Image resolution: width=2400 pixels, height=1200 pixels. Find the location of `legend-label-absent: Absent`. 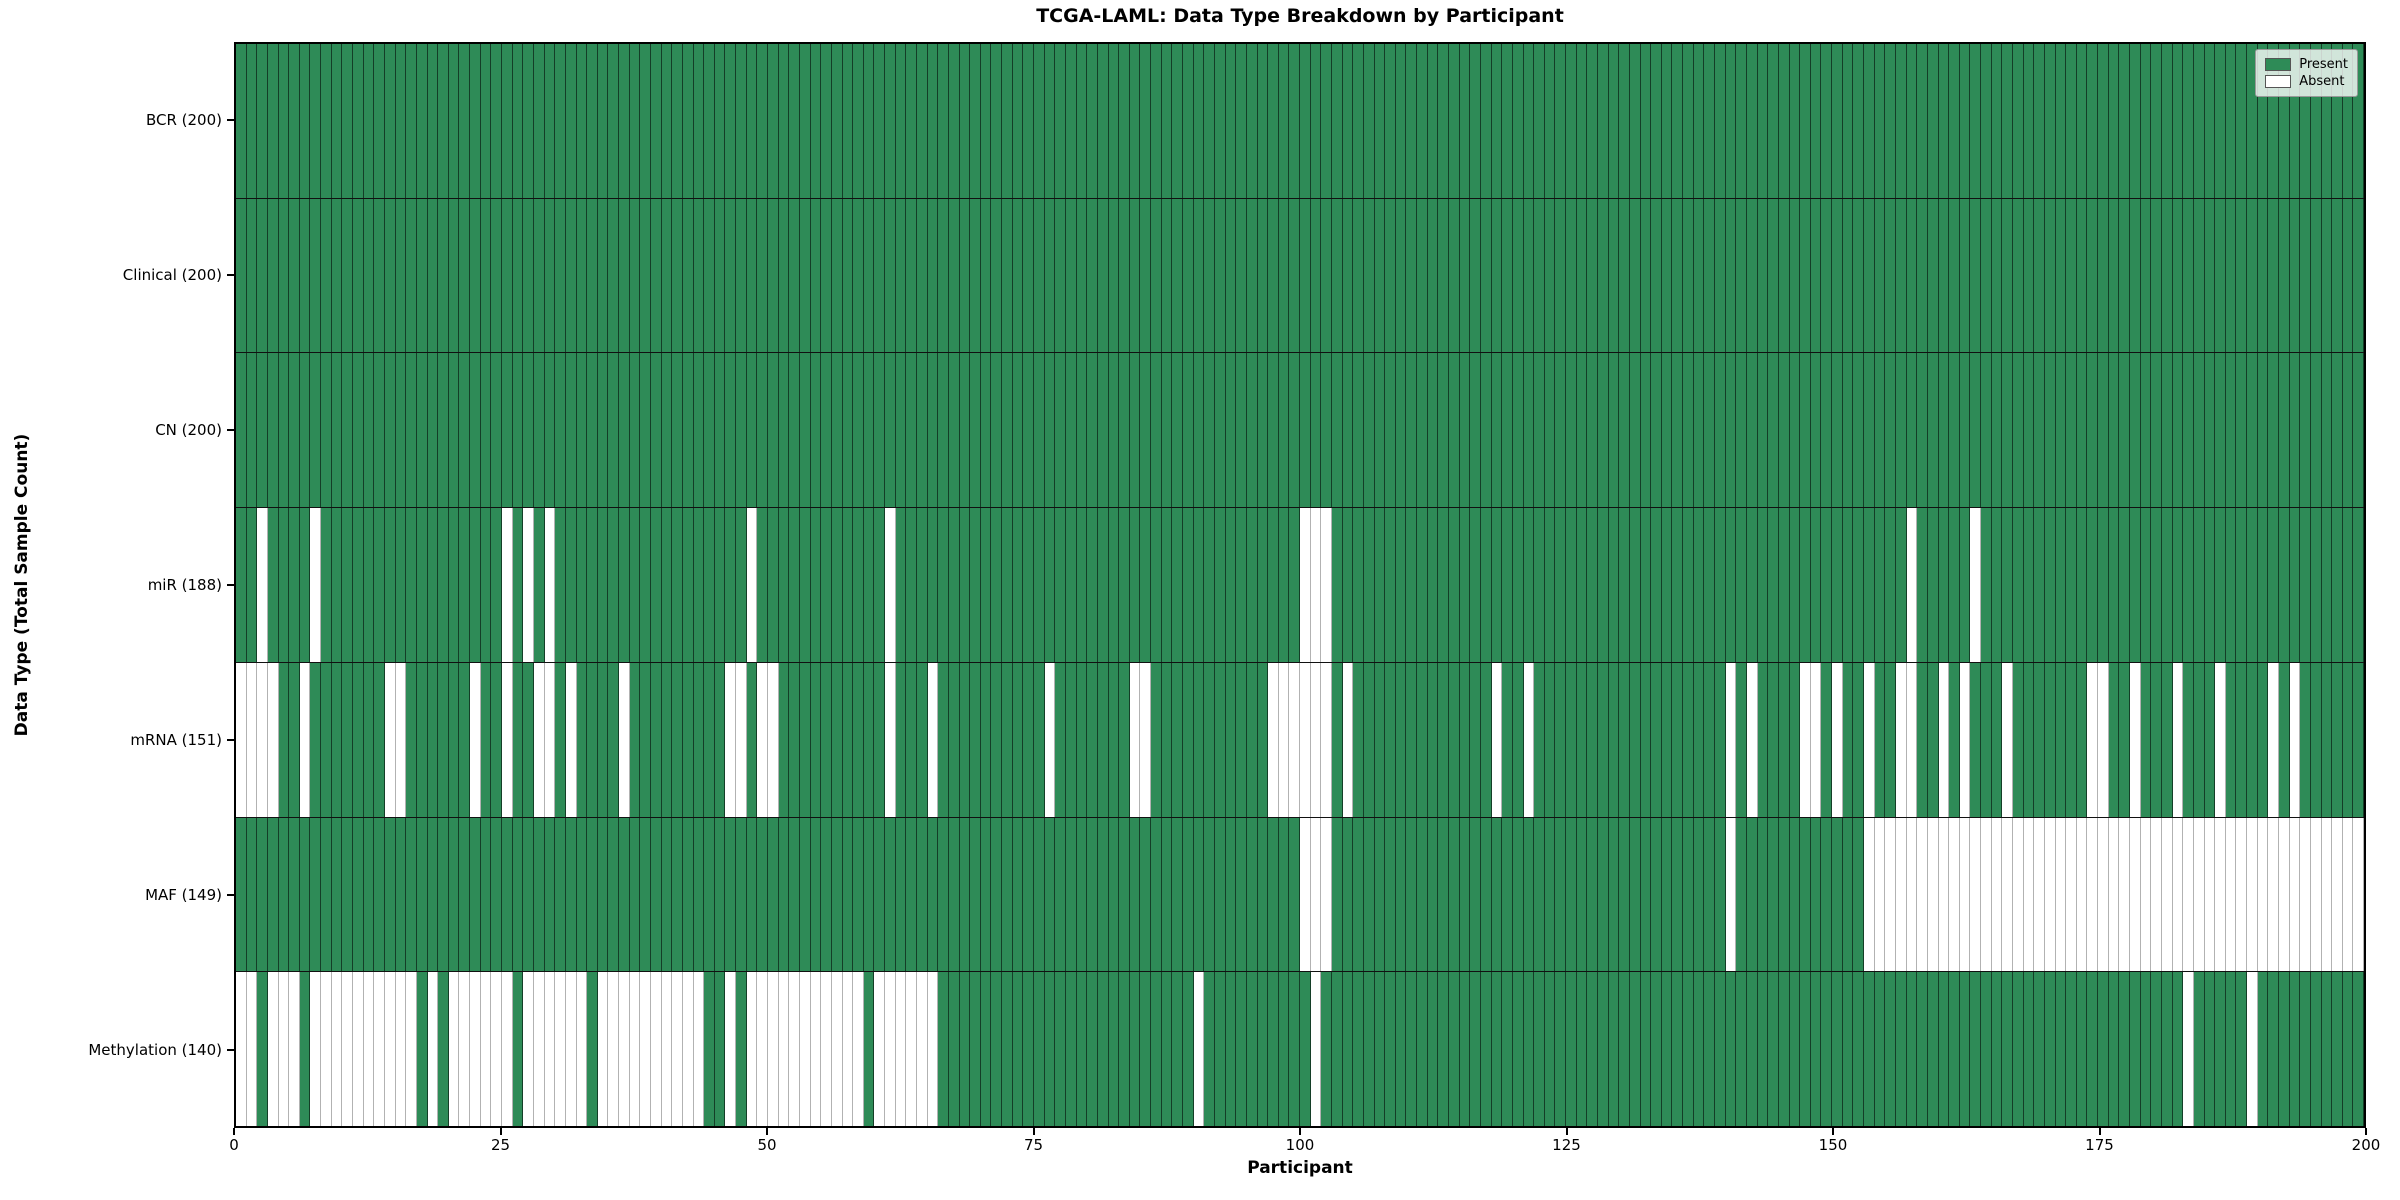

legend-label-absent: Absent is located at coordinates (2322, 81).